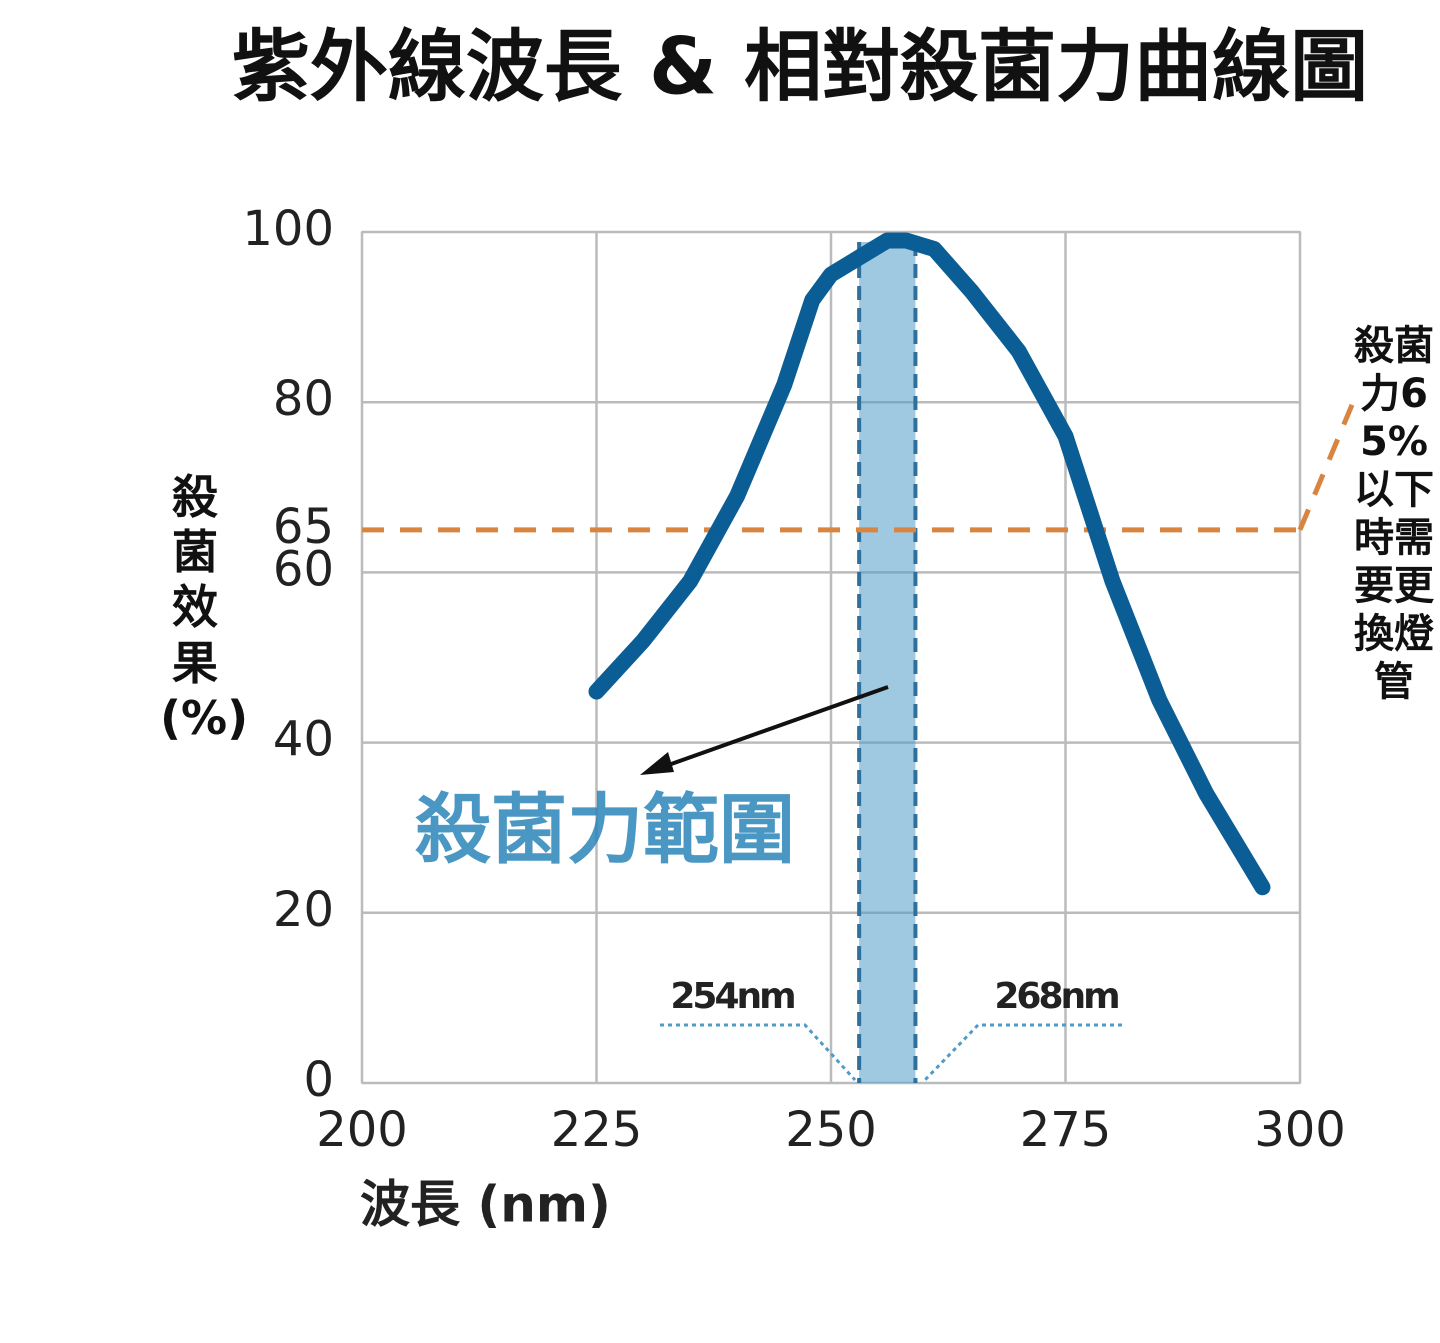 The width and height of the screenshot is (1440, 1343). Describe the element at coordinates (887, 662) in the screenshot. I see `highlight-band` at that location.